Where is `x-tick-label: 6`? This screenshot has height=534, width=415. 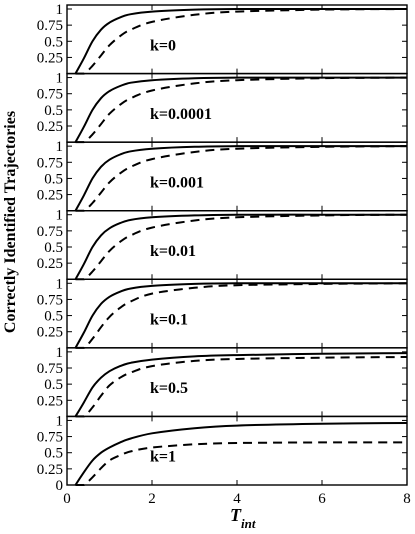 x-tick-label: 6 is located at coordinates (322, 499).